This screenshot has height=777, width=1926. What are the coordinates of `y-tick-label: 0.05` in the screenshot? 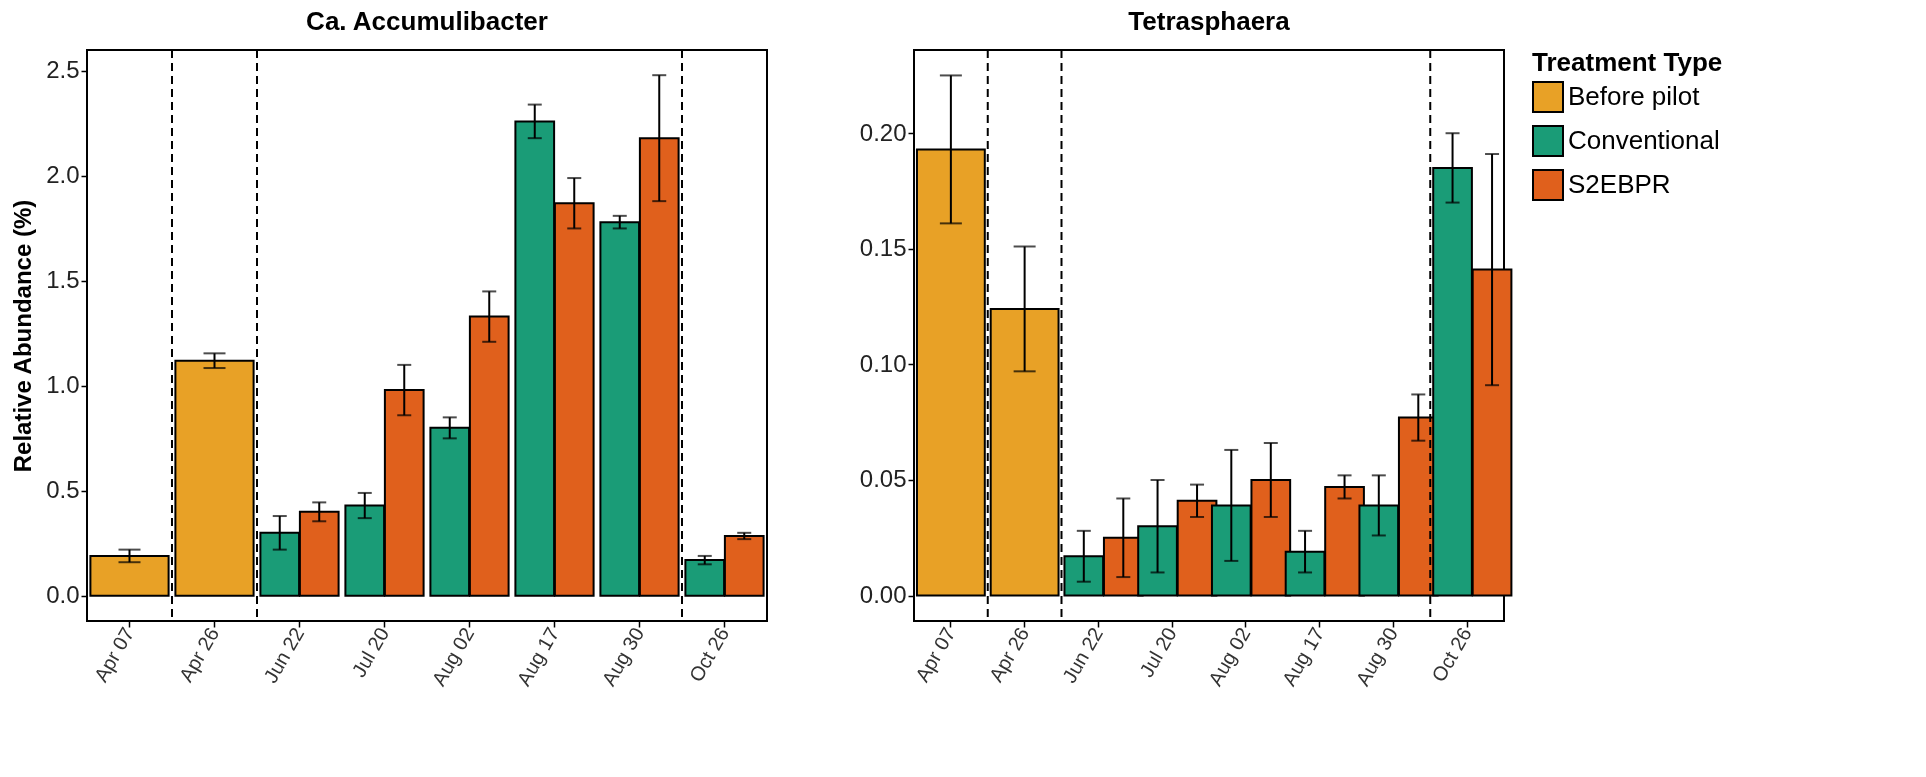 It's located at (883, 479).